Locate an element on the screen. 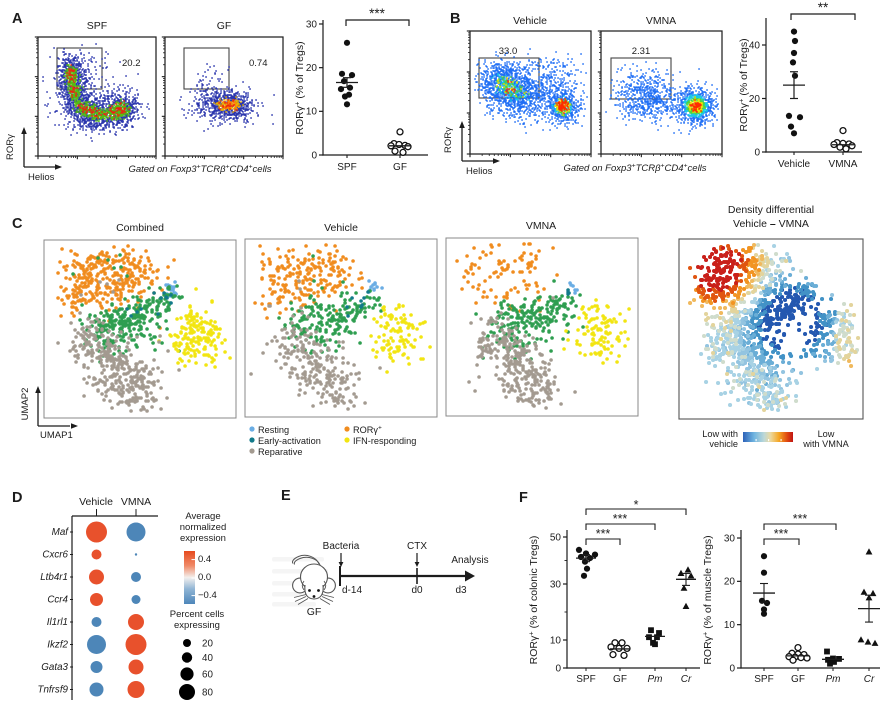  svg-text: UMAP2 is located at coordinates (25, 404).